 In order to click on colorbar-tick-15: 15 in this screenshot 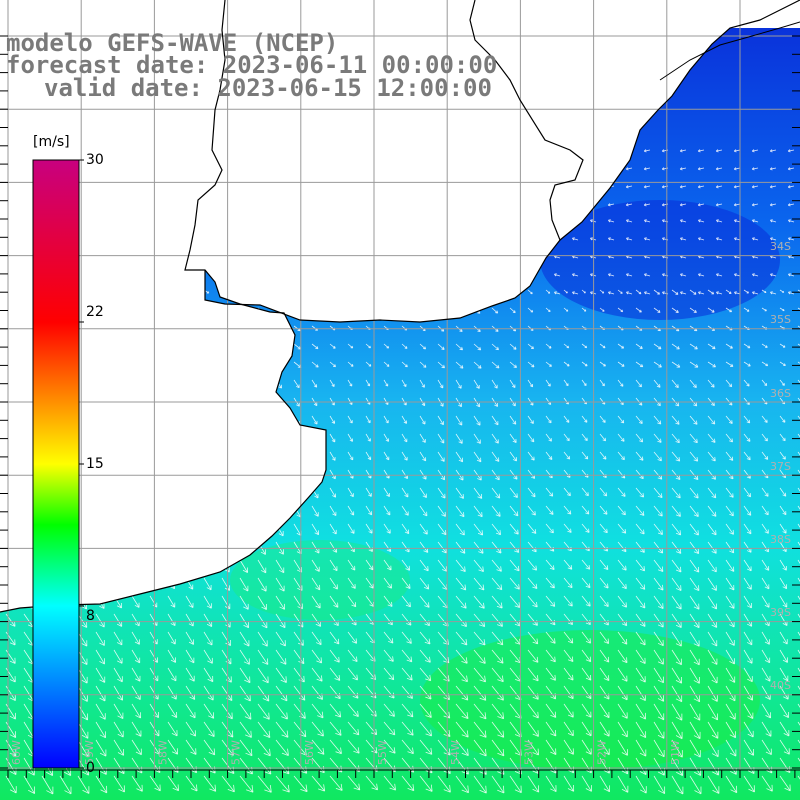, I will do `click(95, 464)`.